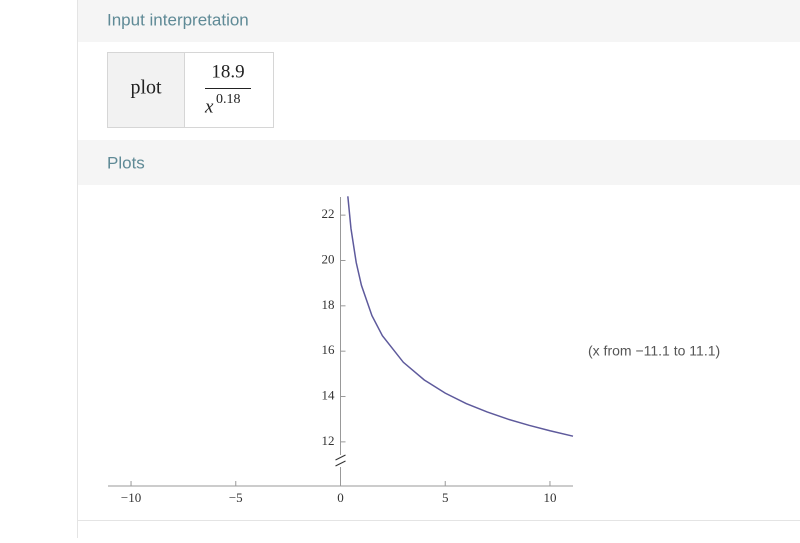  I want to click on base: x, so click(209, 106).